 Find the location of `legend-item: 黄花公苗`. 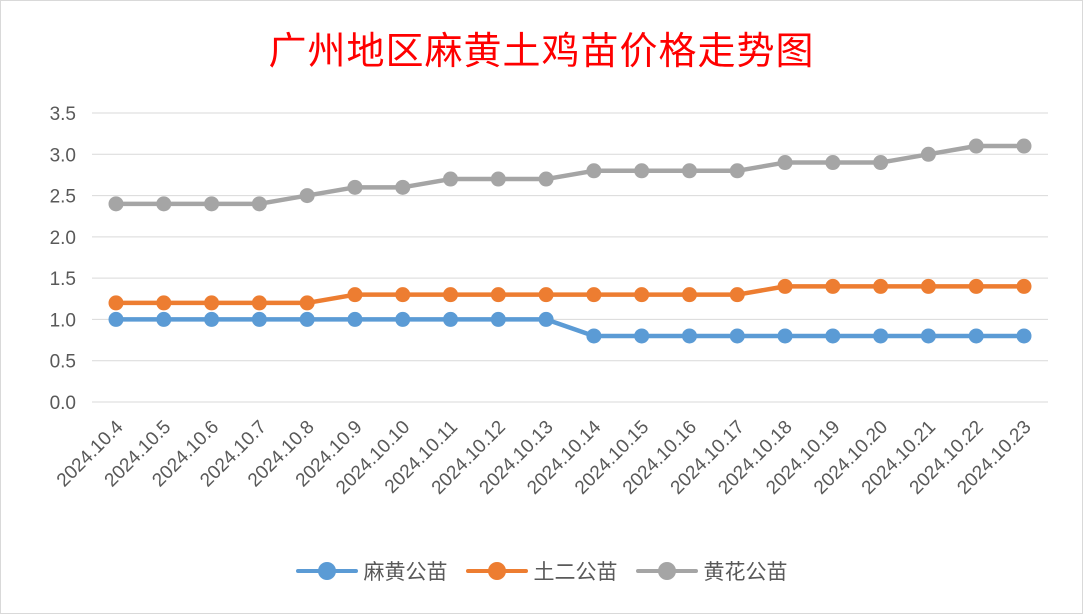

legend-item: 黄花公苗 is located at coordinates (711, 571).